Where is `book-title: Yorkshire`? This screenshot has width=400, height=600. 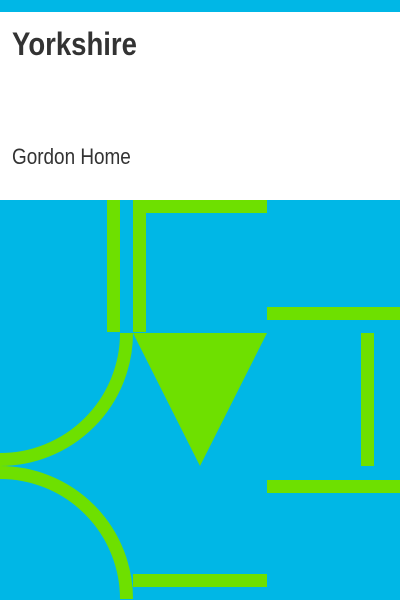 book-title: Yorkshire is located at coordinates (74, 44).